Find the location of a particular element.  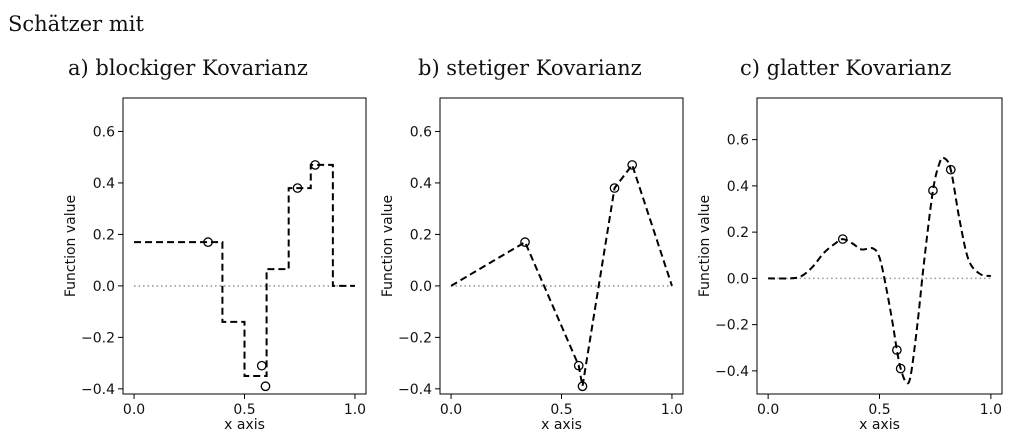

figure-heading: Schätzer mit is located at coordinates (76, 24).